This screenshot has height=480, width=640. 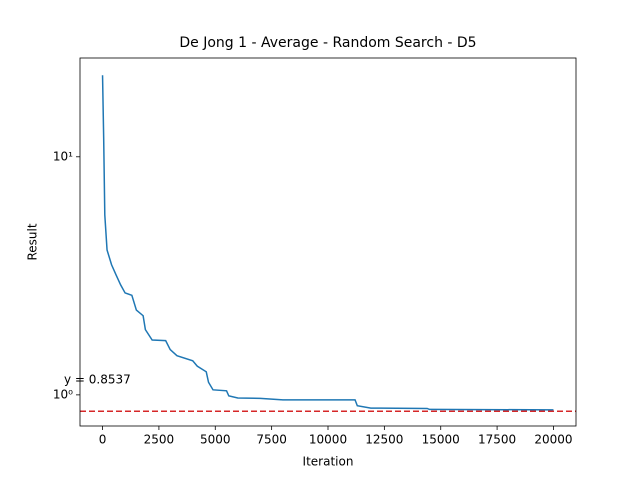 I want to click on y-tick-label: 10⁰, so click(x=63, y=394).